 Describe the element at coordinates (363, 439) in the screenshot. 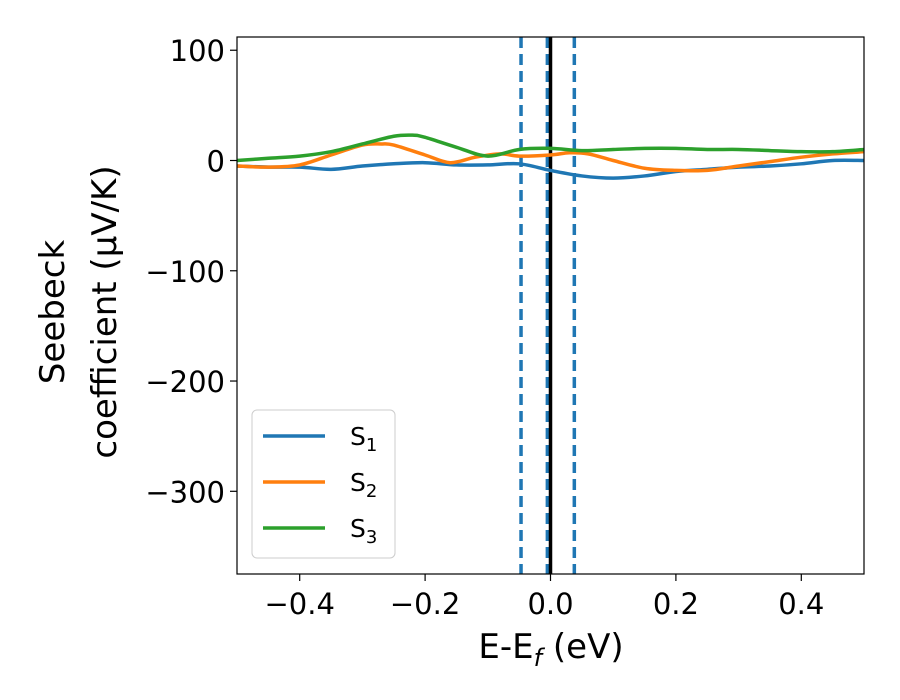

I see `legend-label-s1: S1` at that location.